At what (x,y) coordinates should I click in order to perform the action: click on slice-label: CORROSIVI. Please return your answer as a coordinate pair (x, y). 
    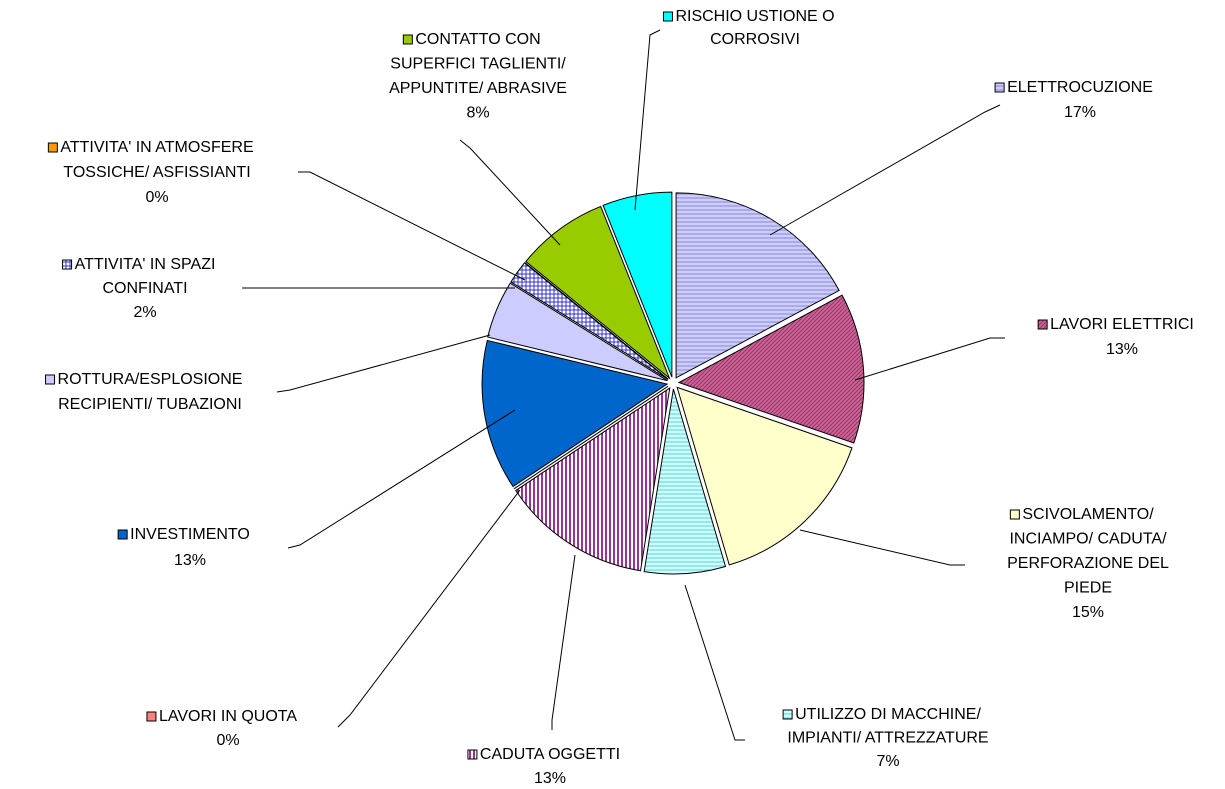
    Looking at the image, I should click on (755, 39).